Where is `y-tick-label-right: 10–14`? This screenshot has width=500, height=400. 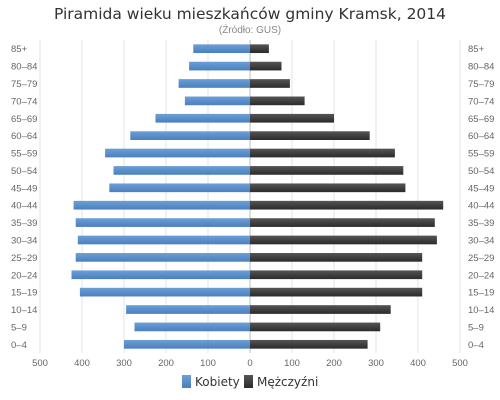
y-tick-label-right: 10–14 is located at coordinates (481, 310).